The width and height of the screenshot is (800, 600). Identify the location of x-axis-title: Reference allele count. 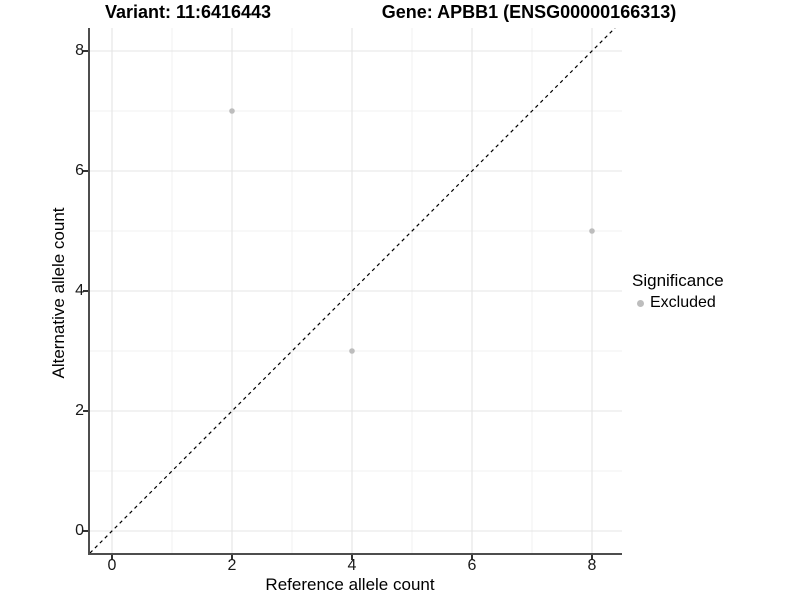
(350, 584).